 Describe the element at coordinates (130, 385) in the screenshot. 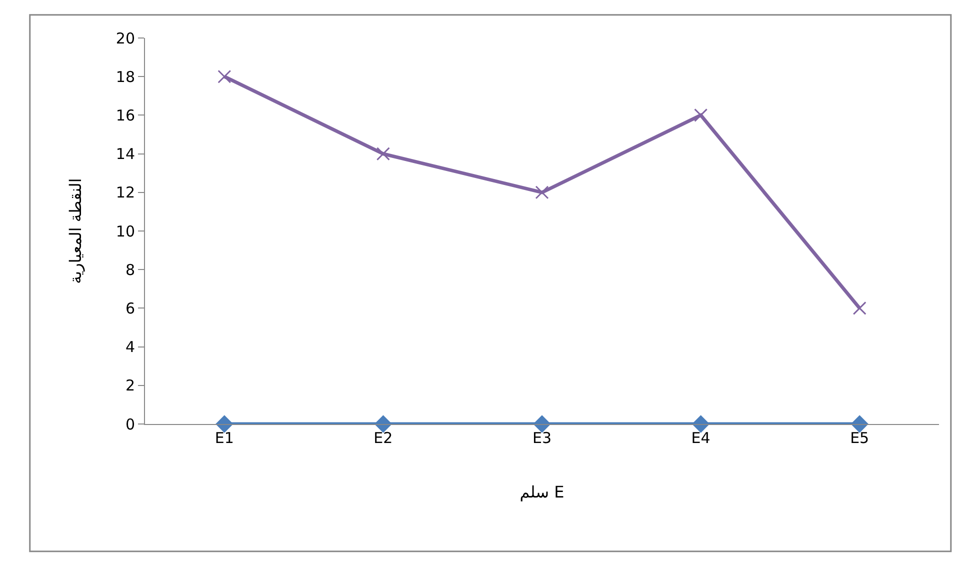

I see `y-tick-label: 2` at that location.